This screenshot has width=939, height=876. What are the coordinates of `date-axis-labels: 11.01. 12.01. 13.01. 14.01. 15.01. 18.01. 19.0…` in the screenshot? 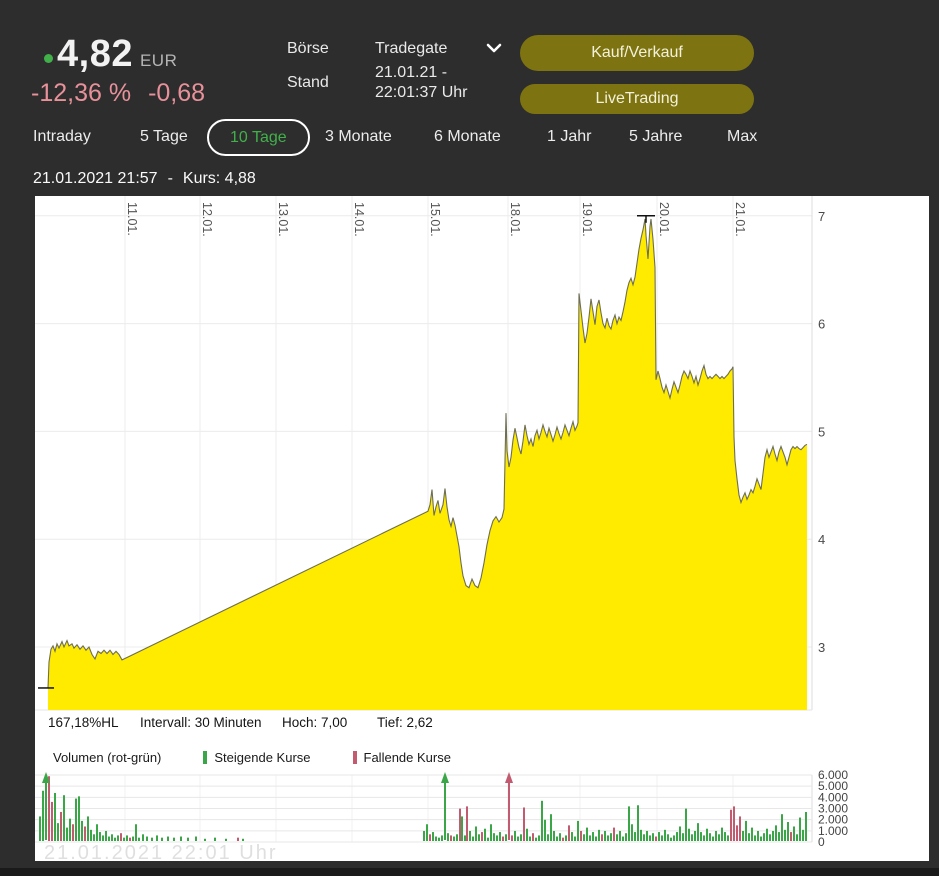 It's located at (436, 219).